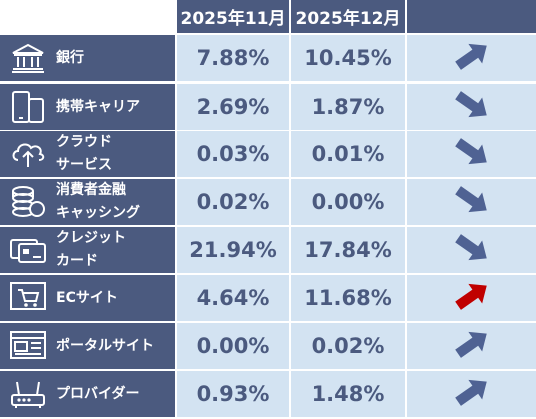 Image resolution: width=536 pixels, height=419 pixels. Describe the element at coordinates (348, 250) in the screenshot. I see `value-dec: 17.84%` at that location.